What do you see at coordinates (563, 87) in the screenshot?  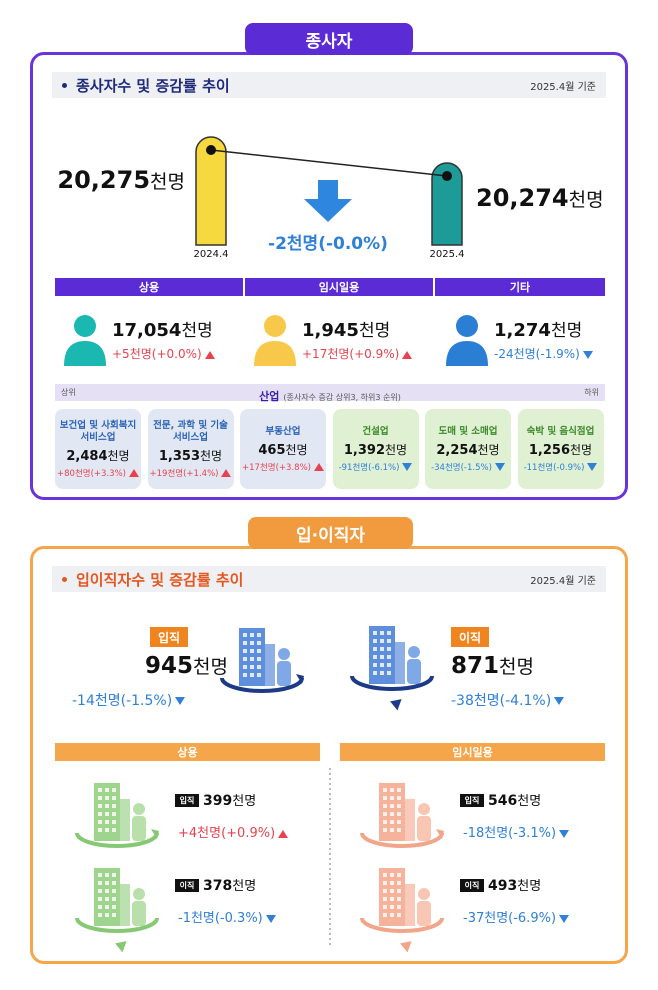 I see `date: 2025.4월 기준` at bounding box center [563, 87].